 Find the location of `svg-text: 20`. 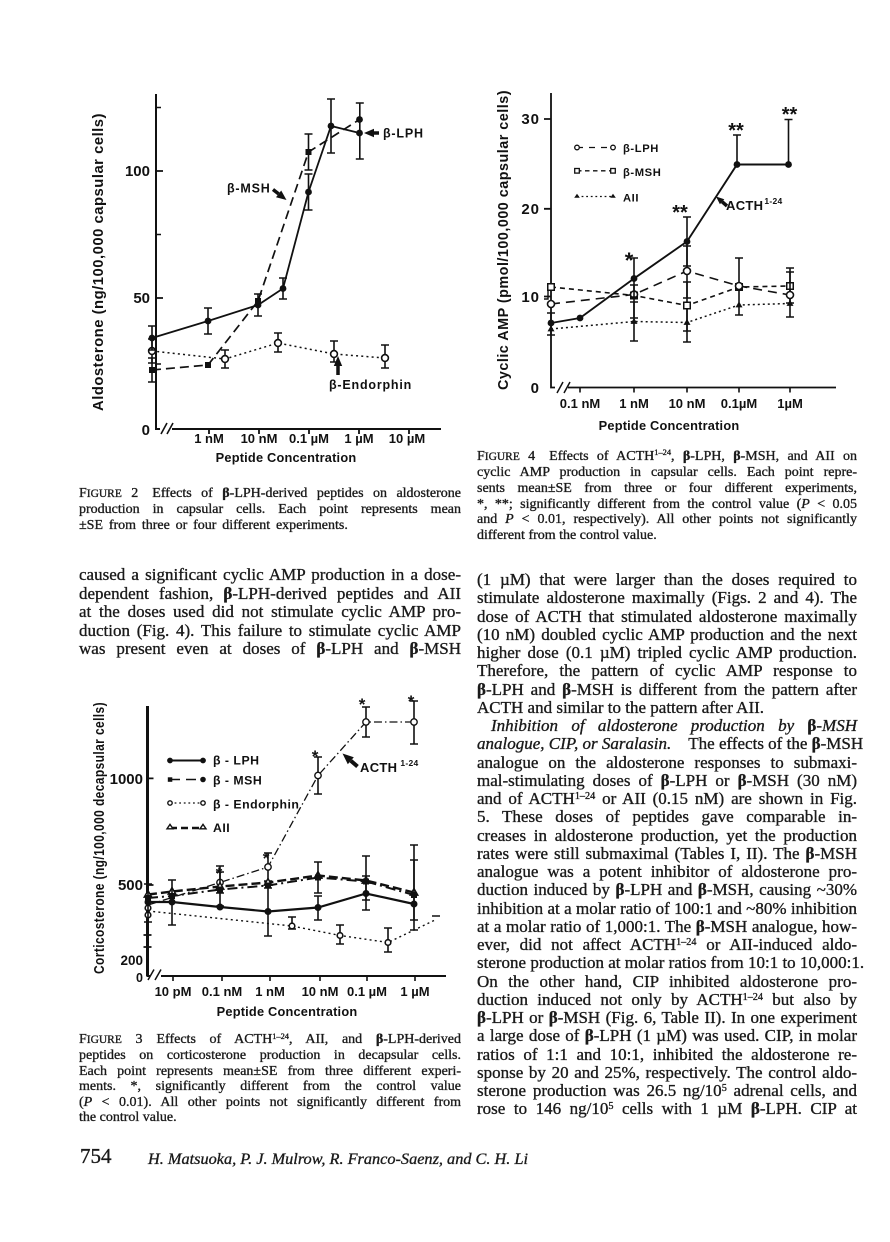

svg-text: 20 is located at coordinates (530, 209).